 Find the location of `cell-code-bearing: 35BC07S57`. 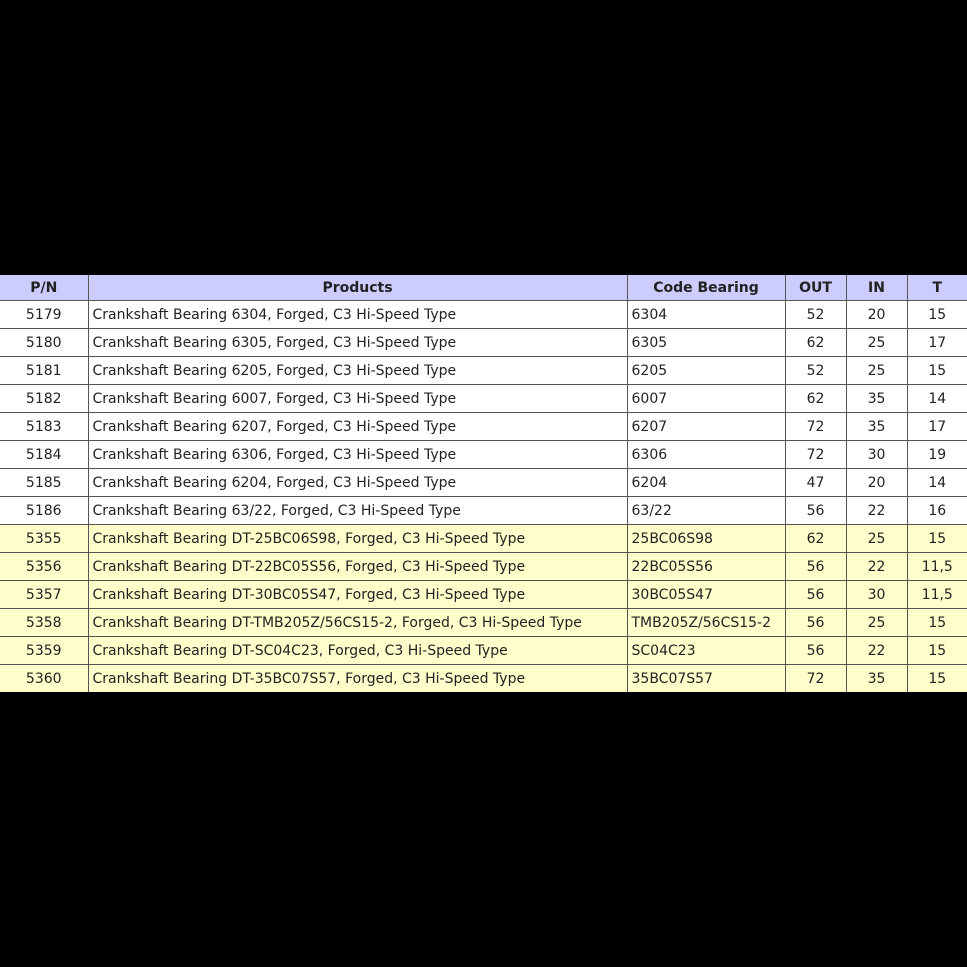

cell-code-bearing: 35BC07S57 is located at coordinates (706, 678).